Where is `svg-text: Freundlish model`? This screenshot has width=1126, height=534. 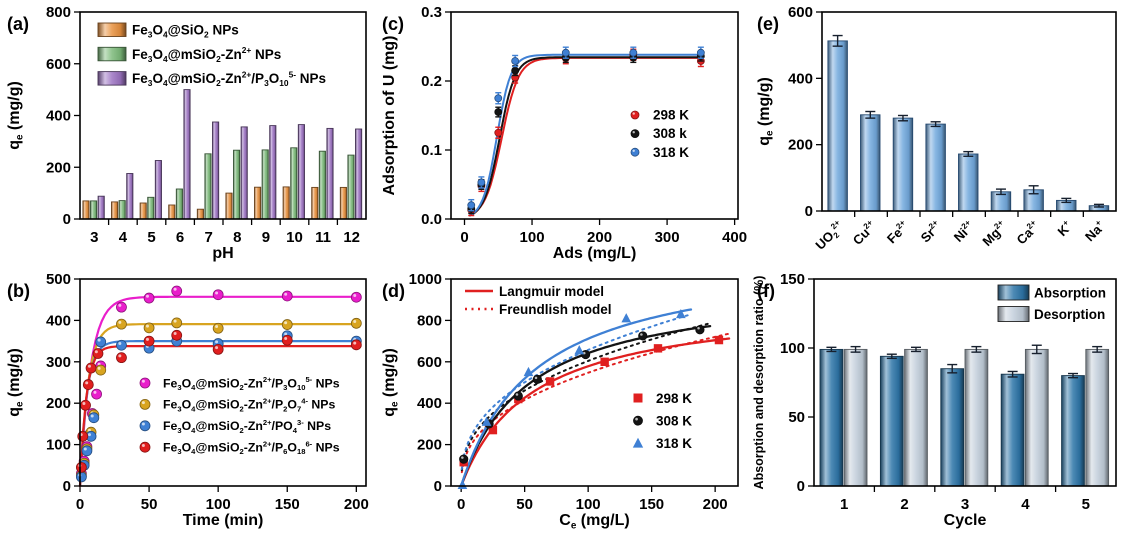 svg-text: Freundlish model is located at coordinates (555, 309).